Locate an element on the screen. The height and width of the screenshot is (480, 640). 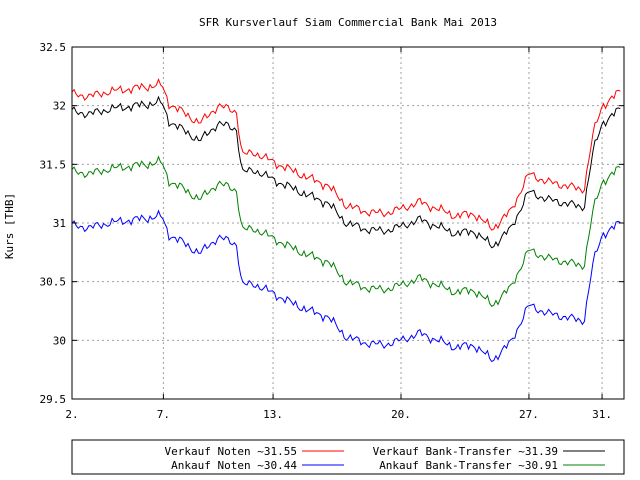
y-tick-label: 30.5 is located at coordinates (53, 282).